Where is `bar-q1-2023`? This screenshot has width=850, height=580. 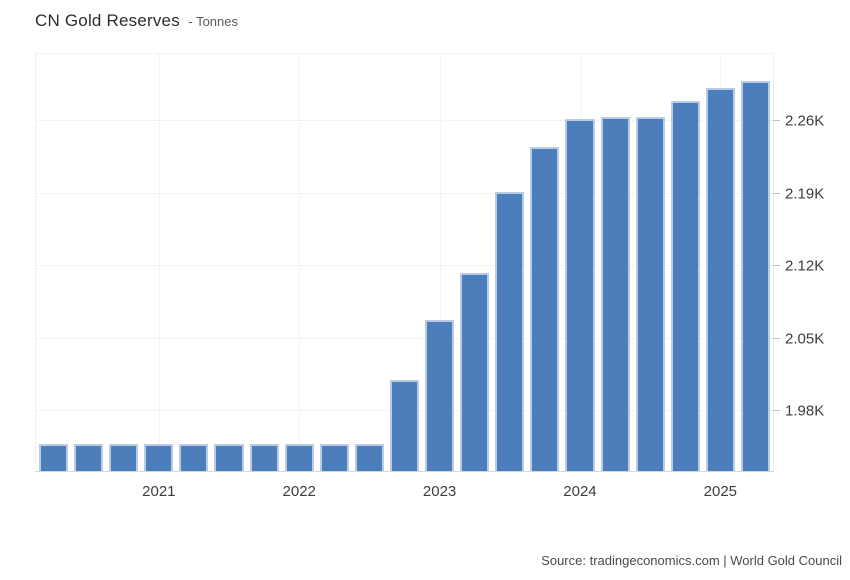 bar-q1-2023 is located at coordinates (440, 395).